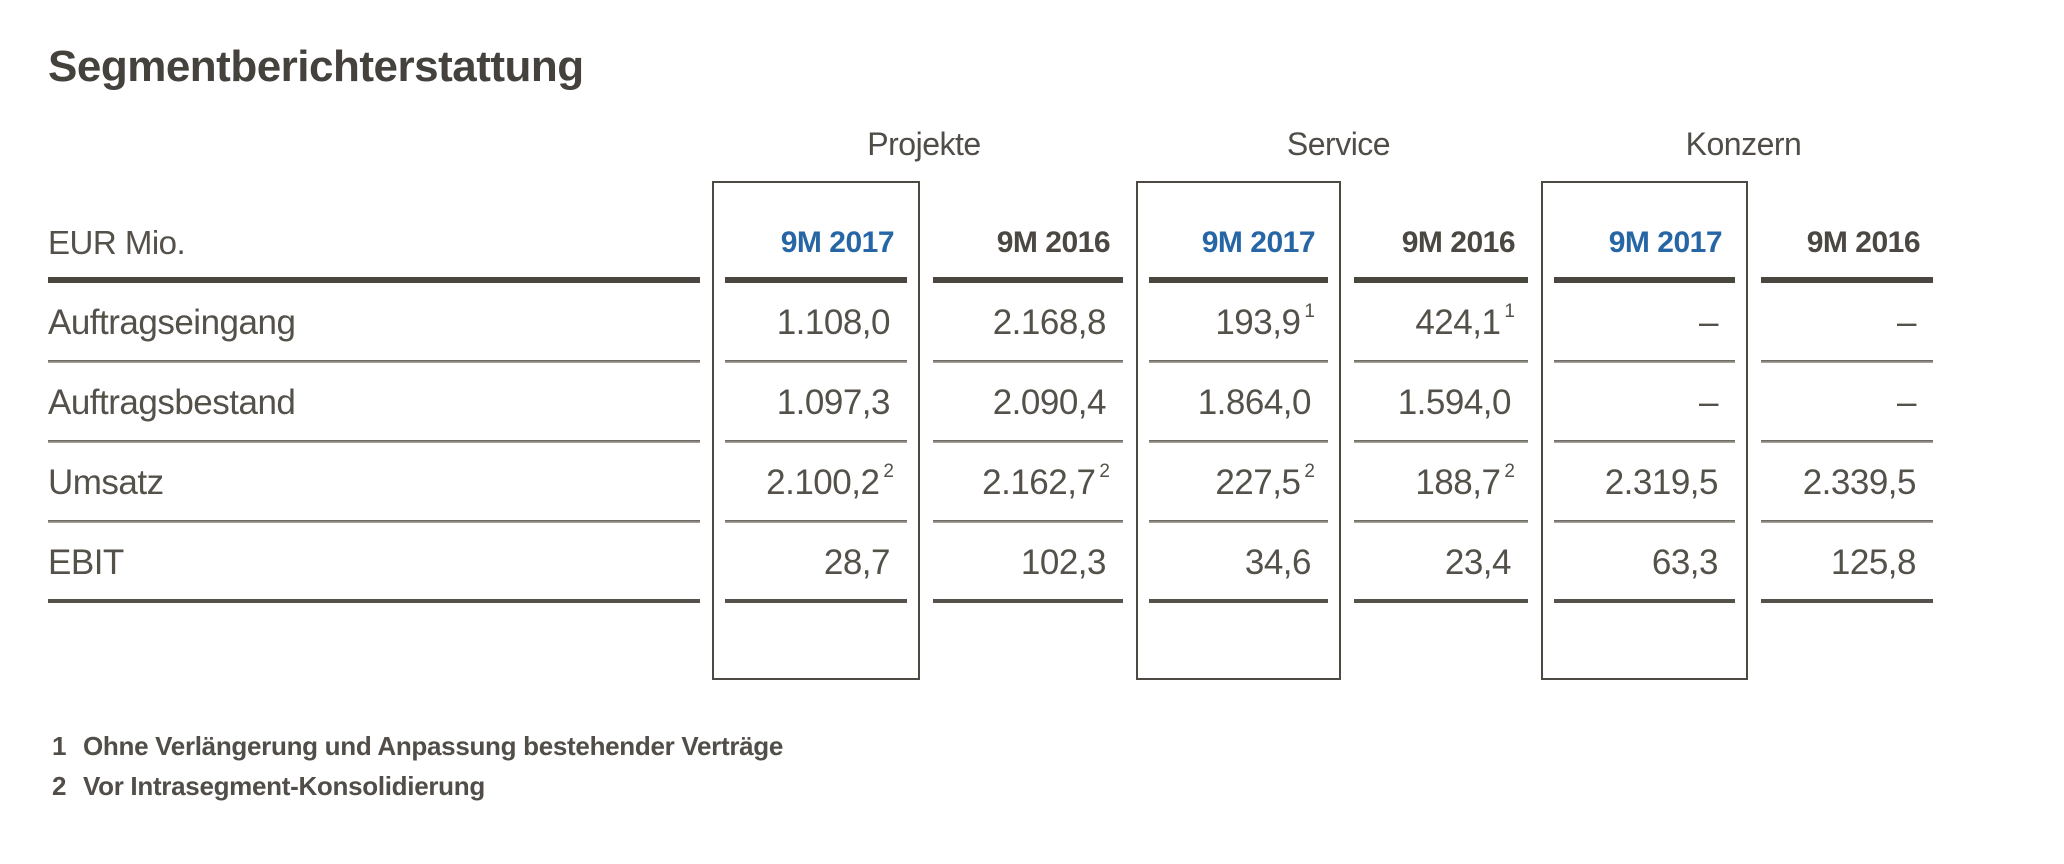 The image size is (2064, 864). What do you see at coordinates (284, 786) in the screenshot?
I see `footnote-2-text: Vor Intrasegment-Konsolidierung` at bounding box center [284, 786].